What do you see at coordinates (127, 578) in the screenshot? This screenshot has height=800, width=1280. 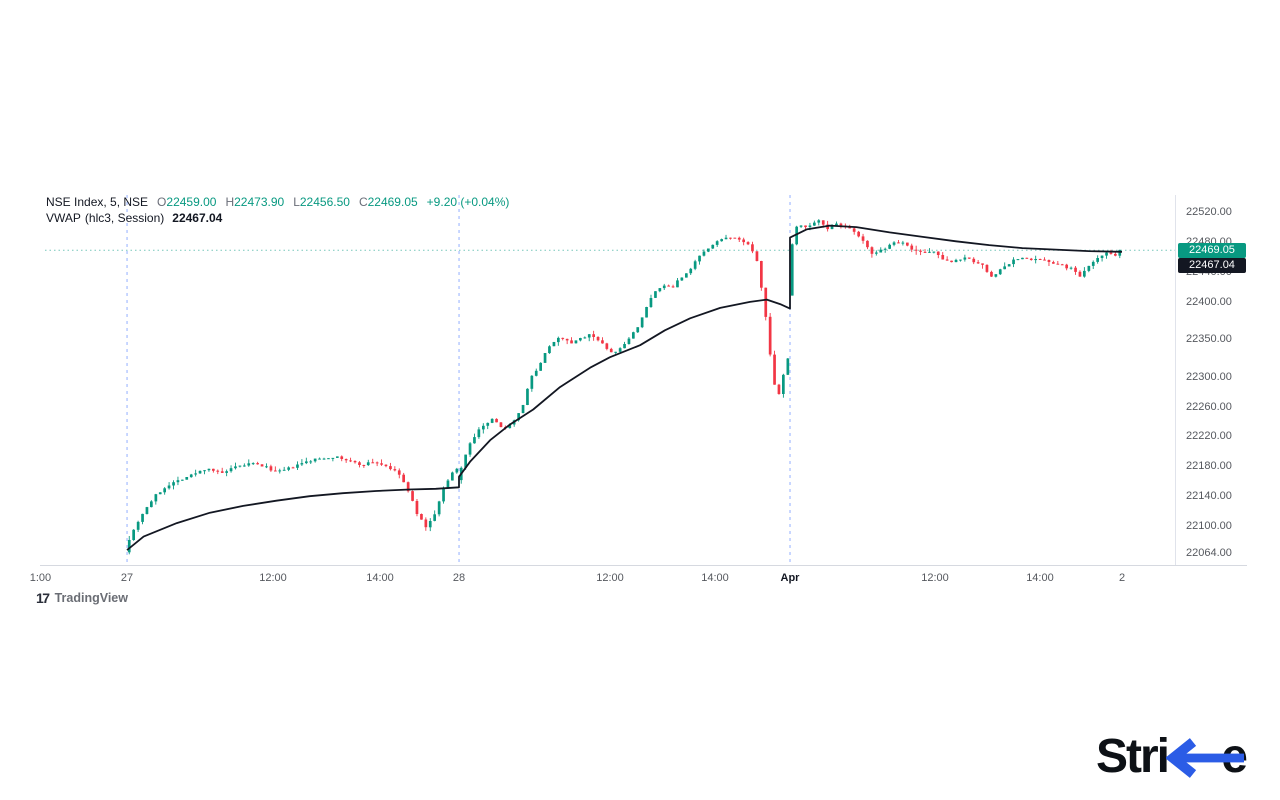 I see `time-tick-label: 27` at bounding box center [127, 578].